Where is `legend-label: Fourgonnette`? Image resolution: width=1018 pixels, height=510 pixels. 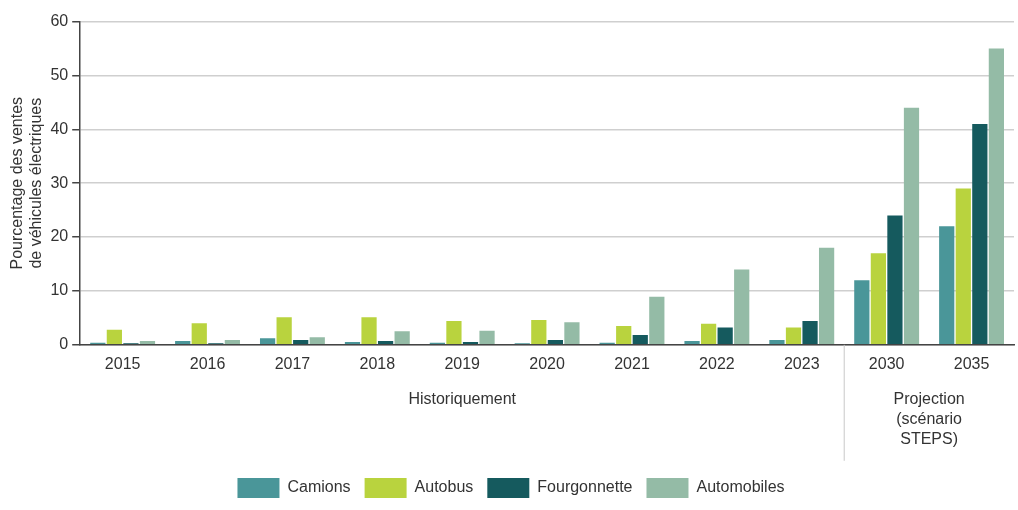 legend-label: Fourgonnette is located at coordinates (585, 487).